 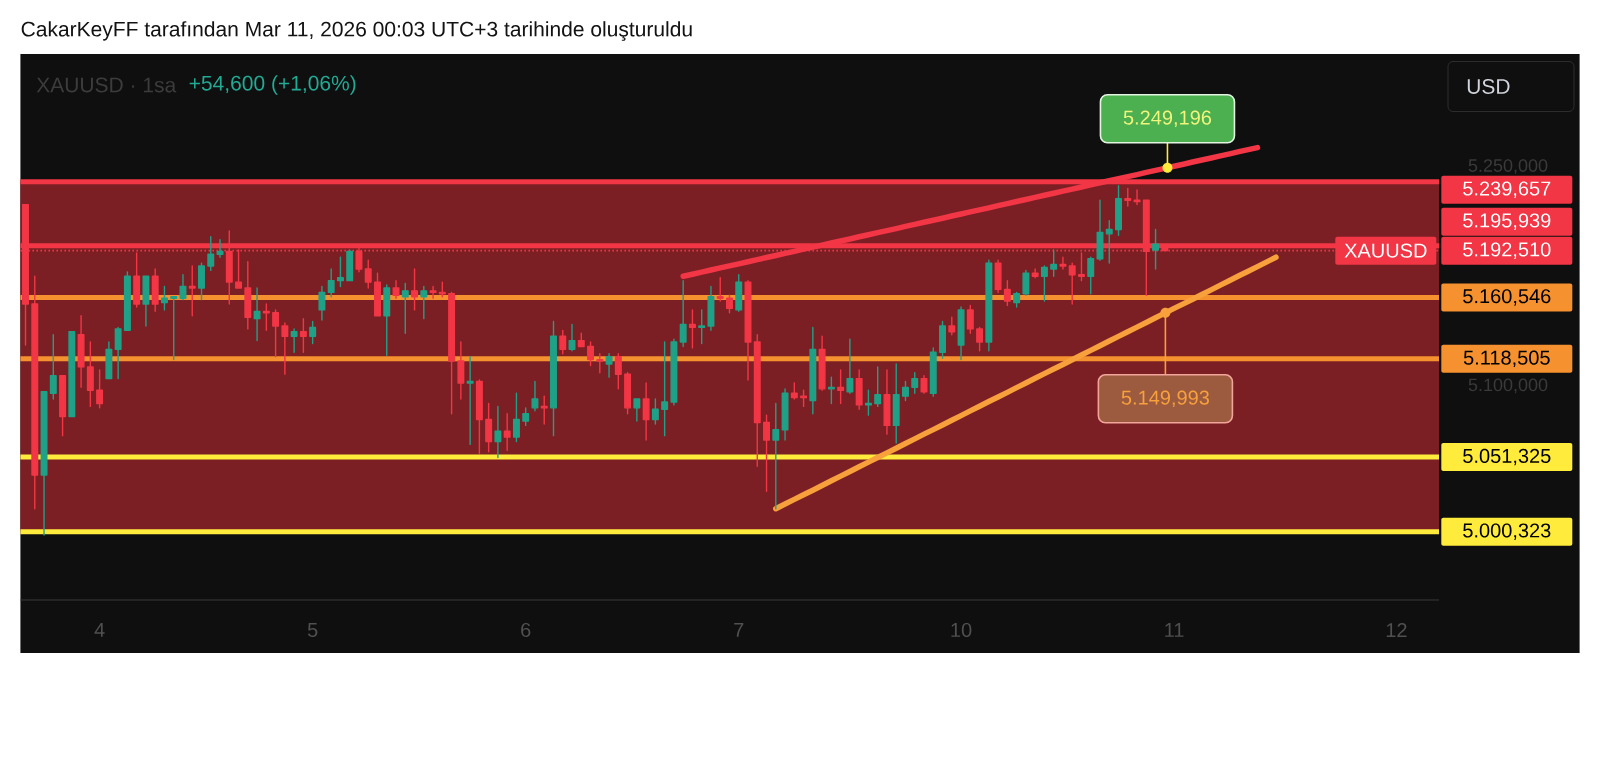 I want to click on annotation: 5.149,993, so click(x=1165, y=399).